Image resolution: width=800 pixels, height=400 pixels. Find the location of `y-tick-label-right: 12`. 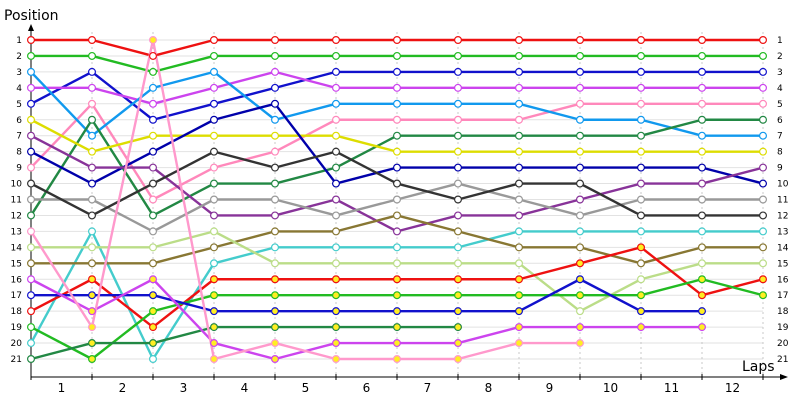

y-tick-label-right: 12 is located at coordinates (782, 216).